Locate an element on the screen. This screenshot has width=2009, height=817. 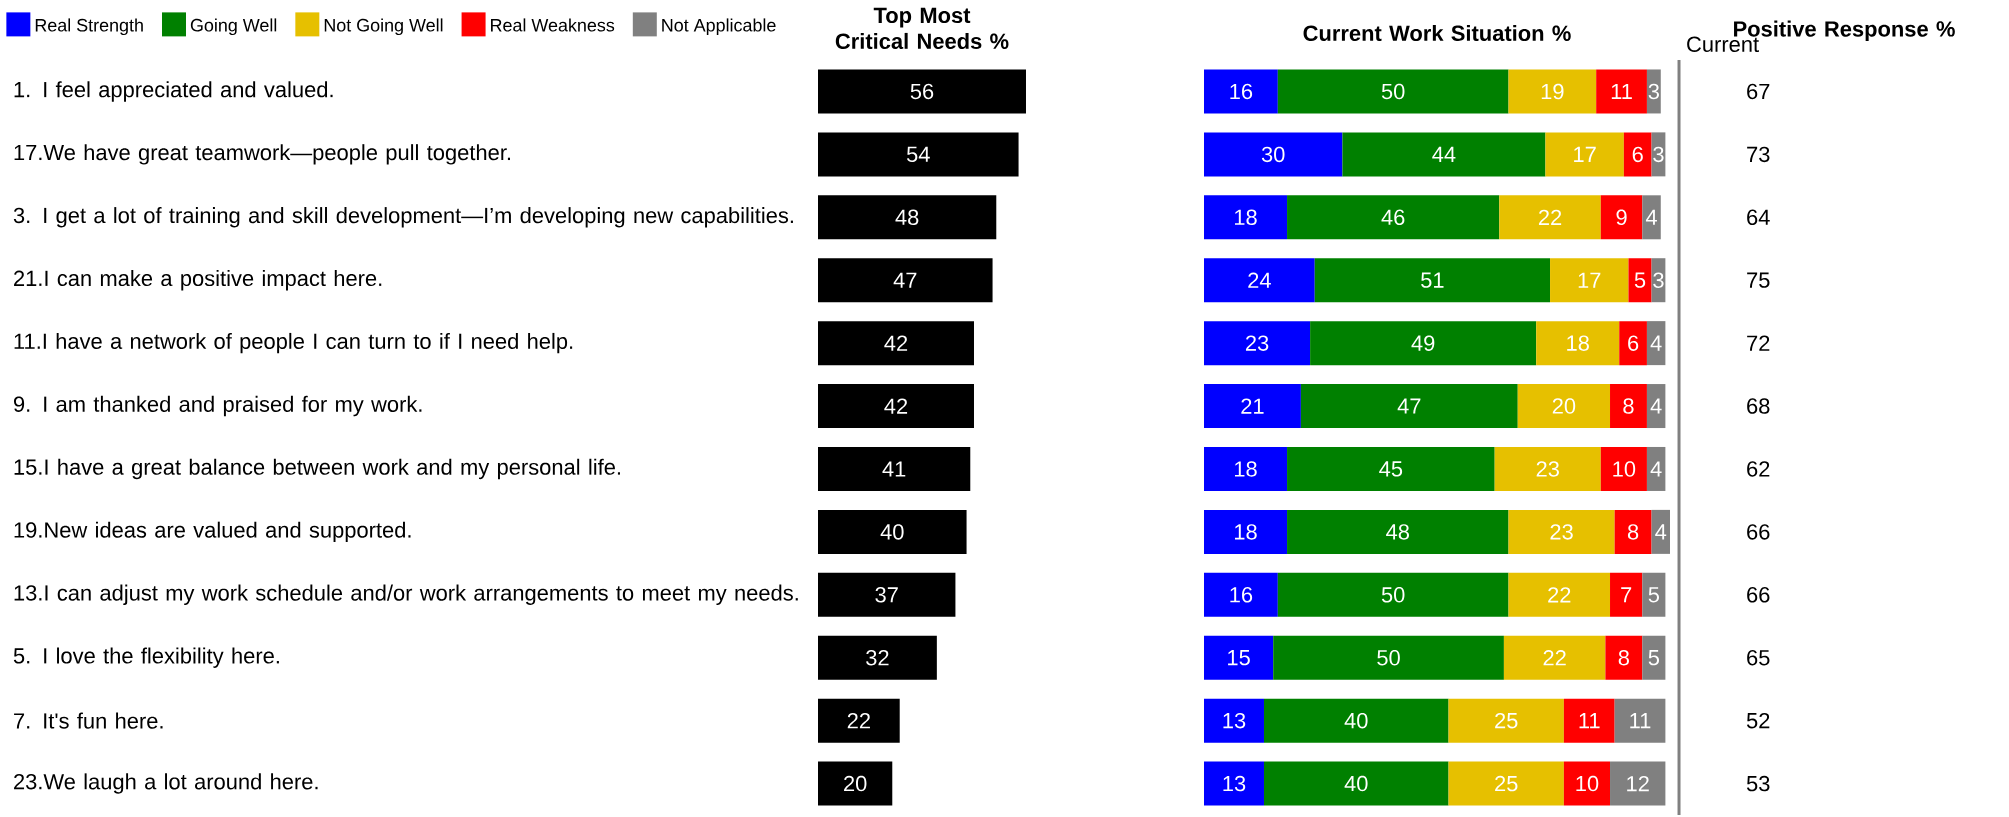
legend-label: Real Strength is located at coordinates (89, 27).